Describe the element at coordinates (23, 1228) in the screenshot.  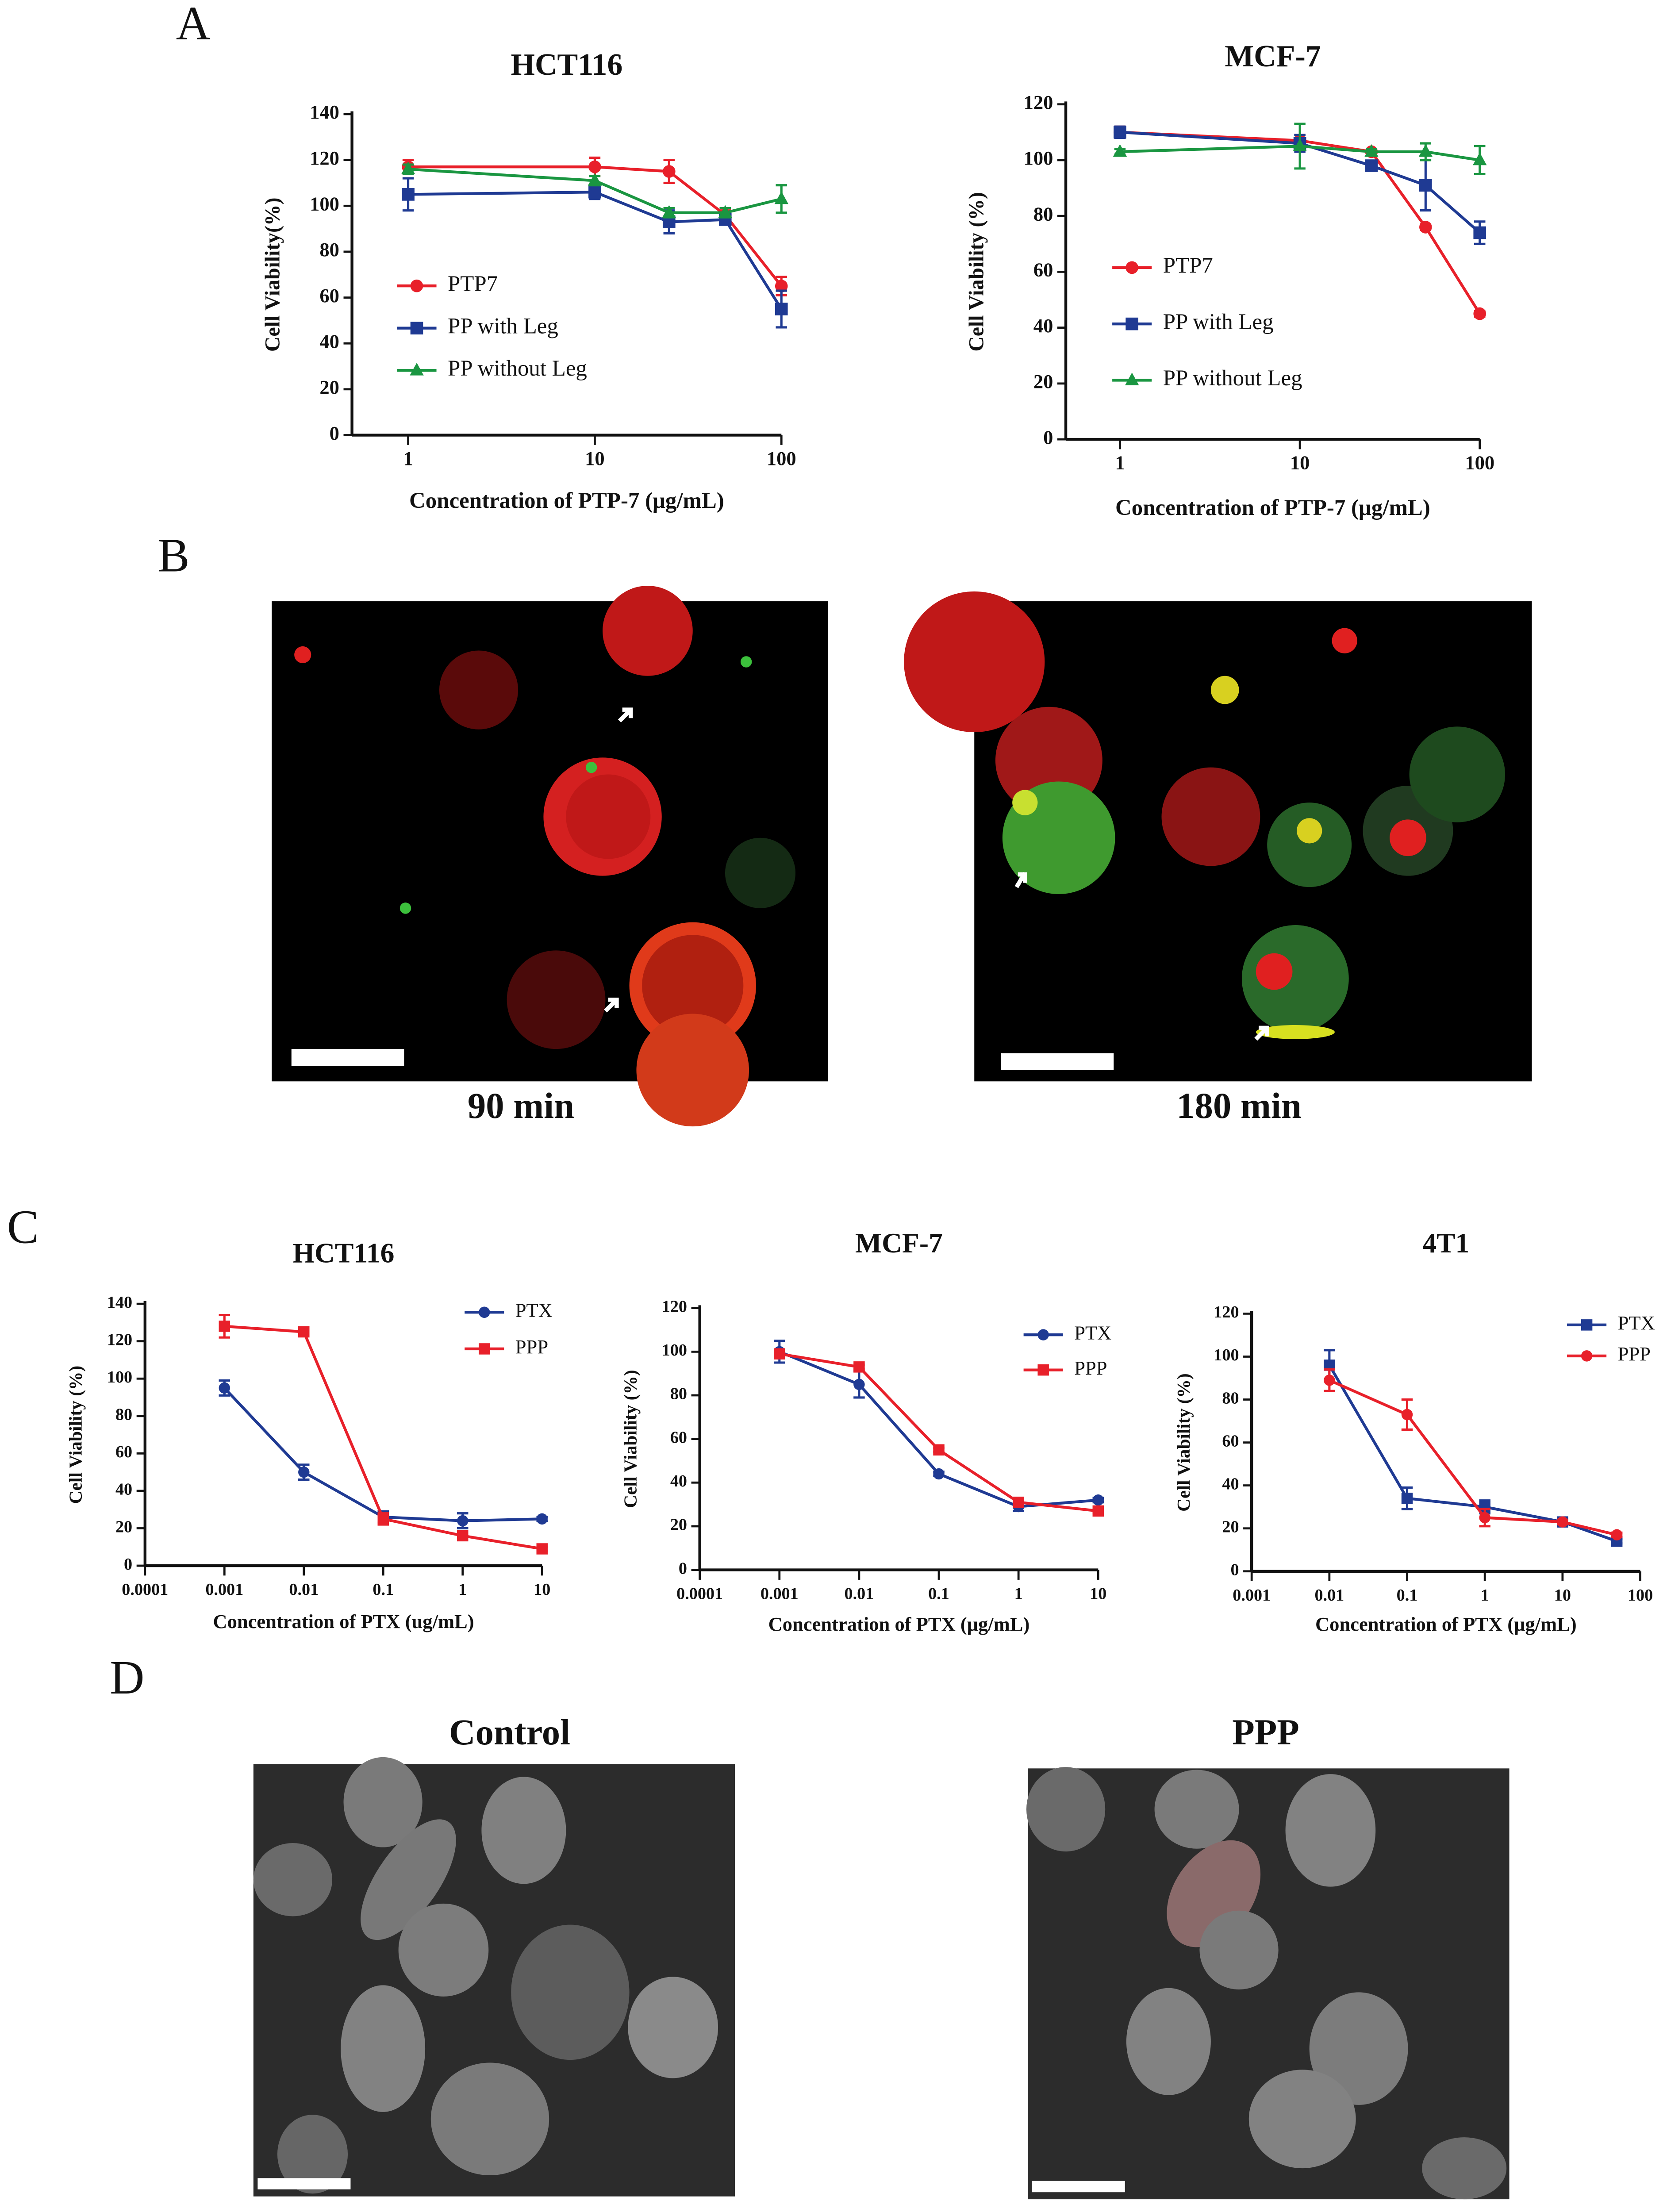
I see `panel-label: C` at that location.